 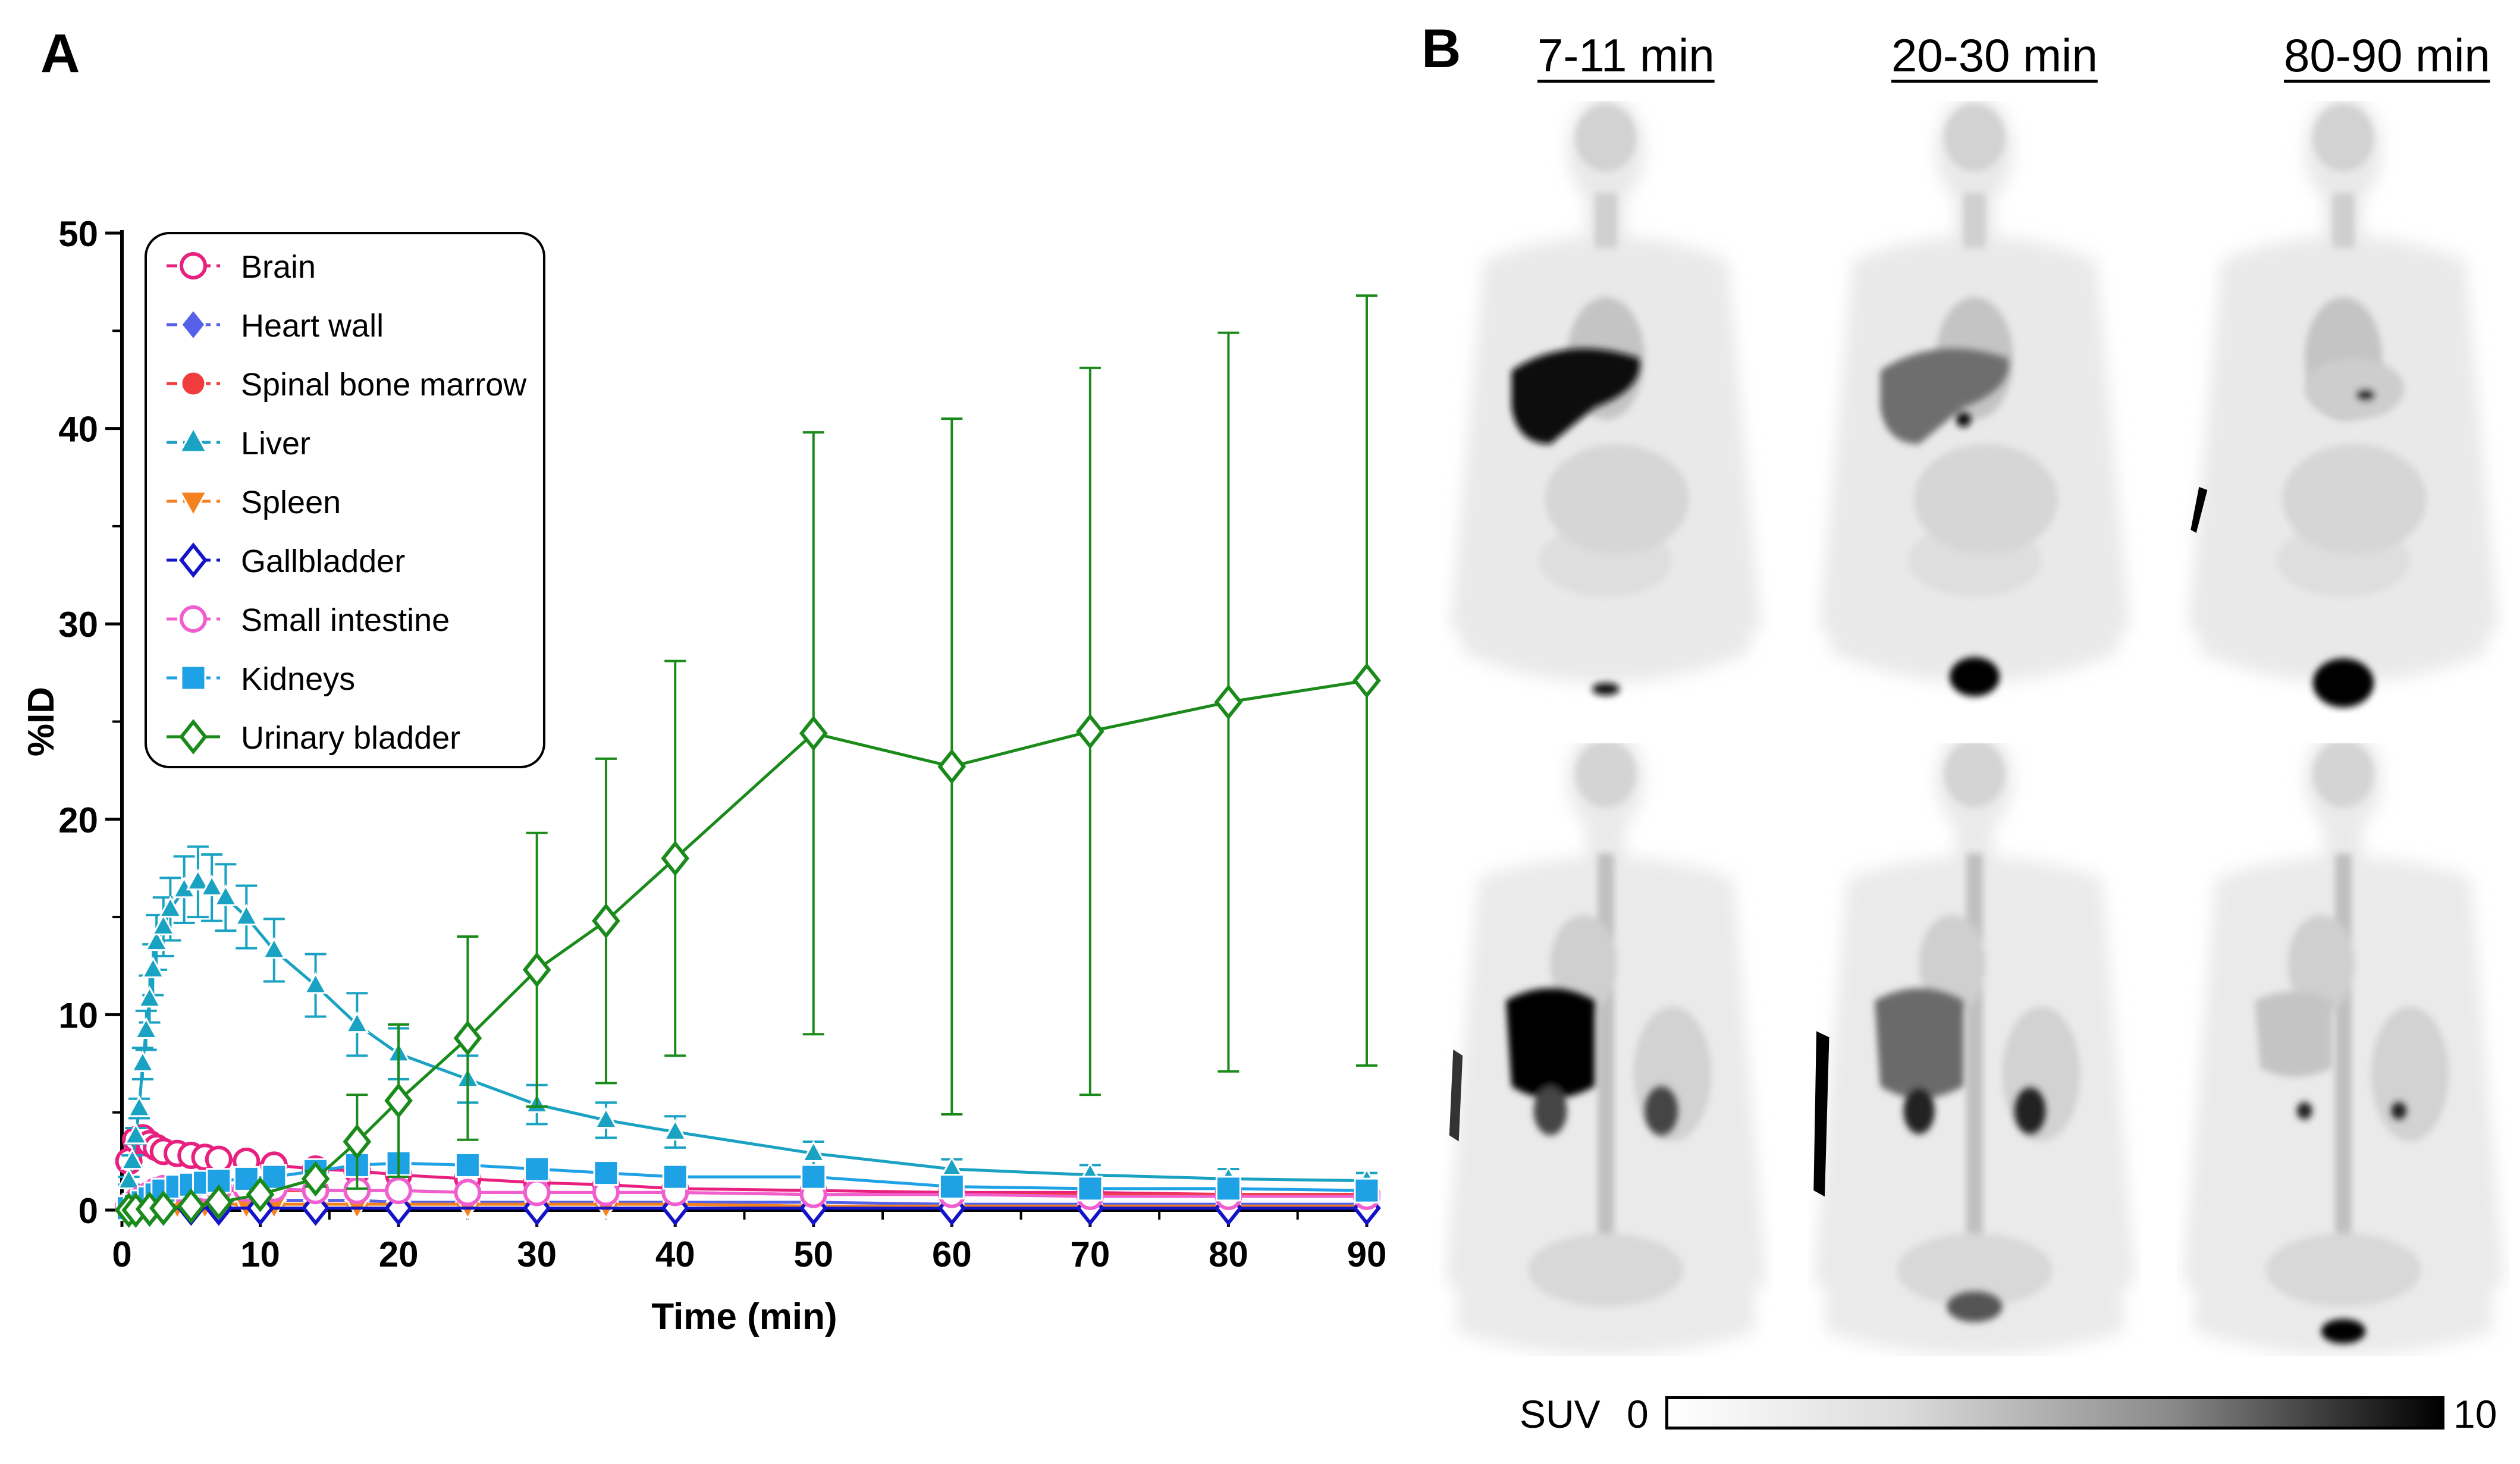 What do you see at coordinates (2055, 1413) in the screenshot?
I see `suv-colorbar` at bounding box center [2055, 1413].